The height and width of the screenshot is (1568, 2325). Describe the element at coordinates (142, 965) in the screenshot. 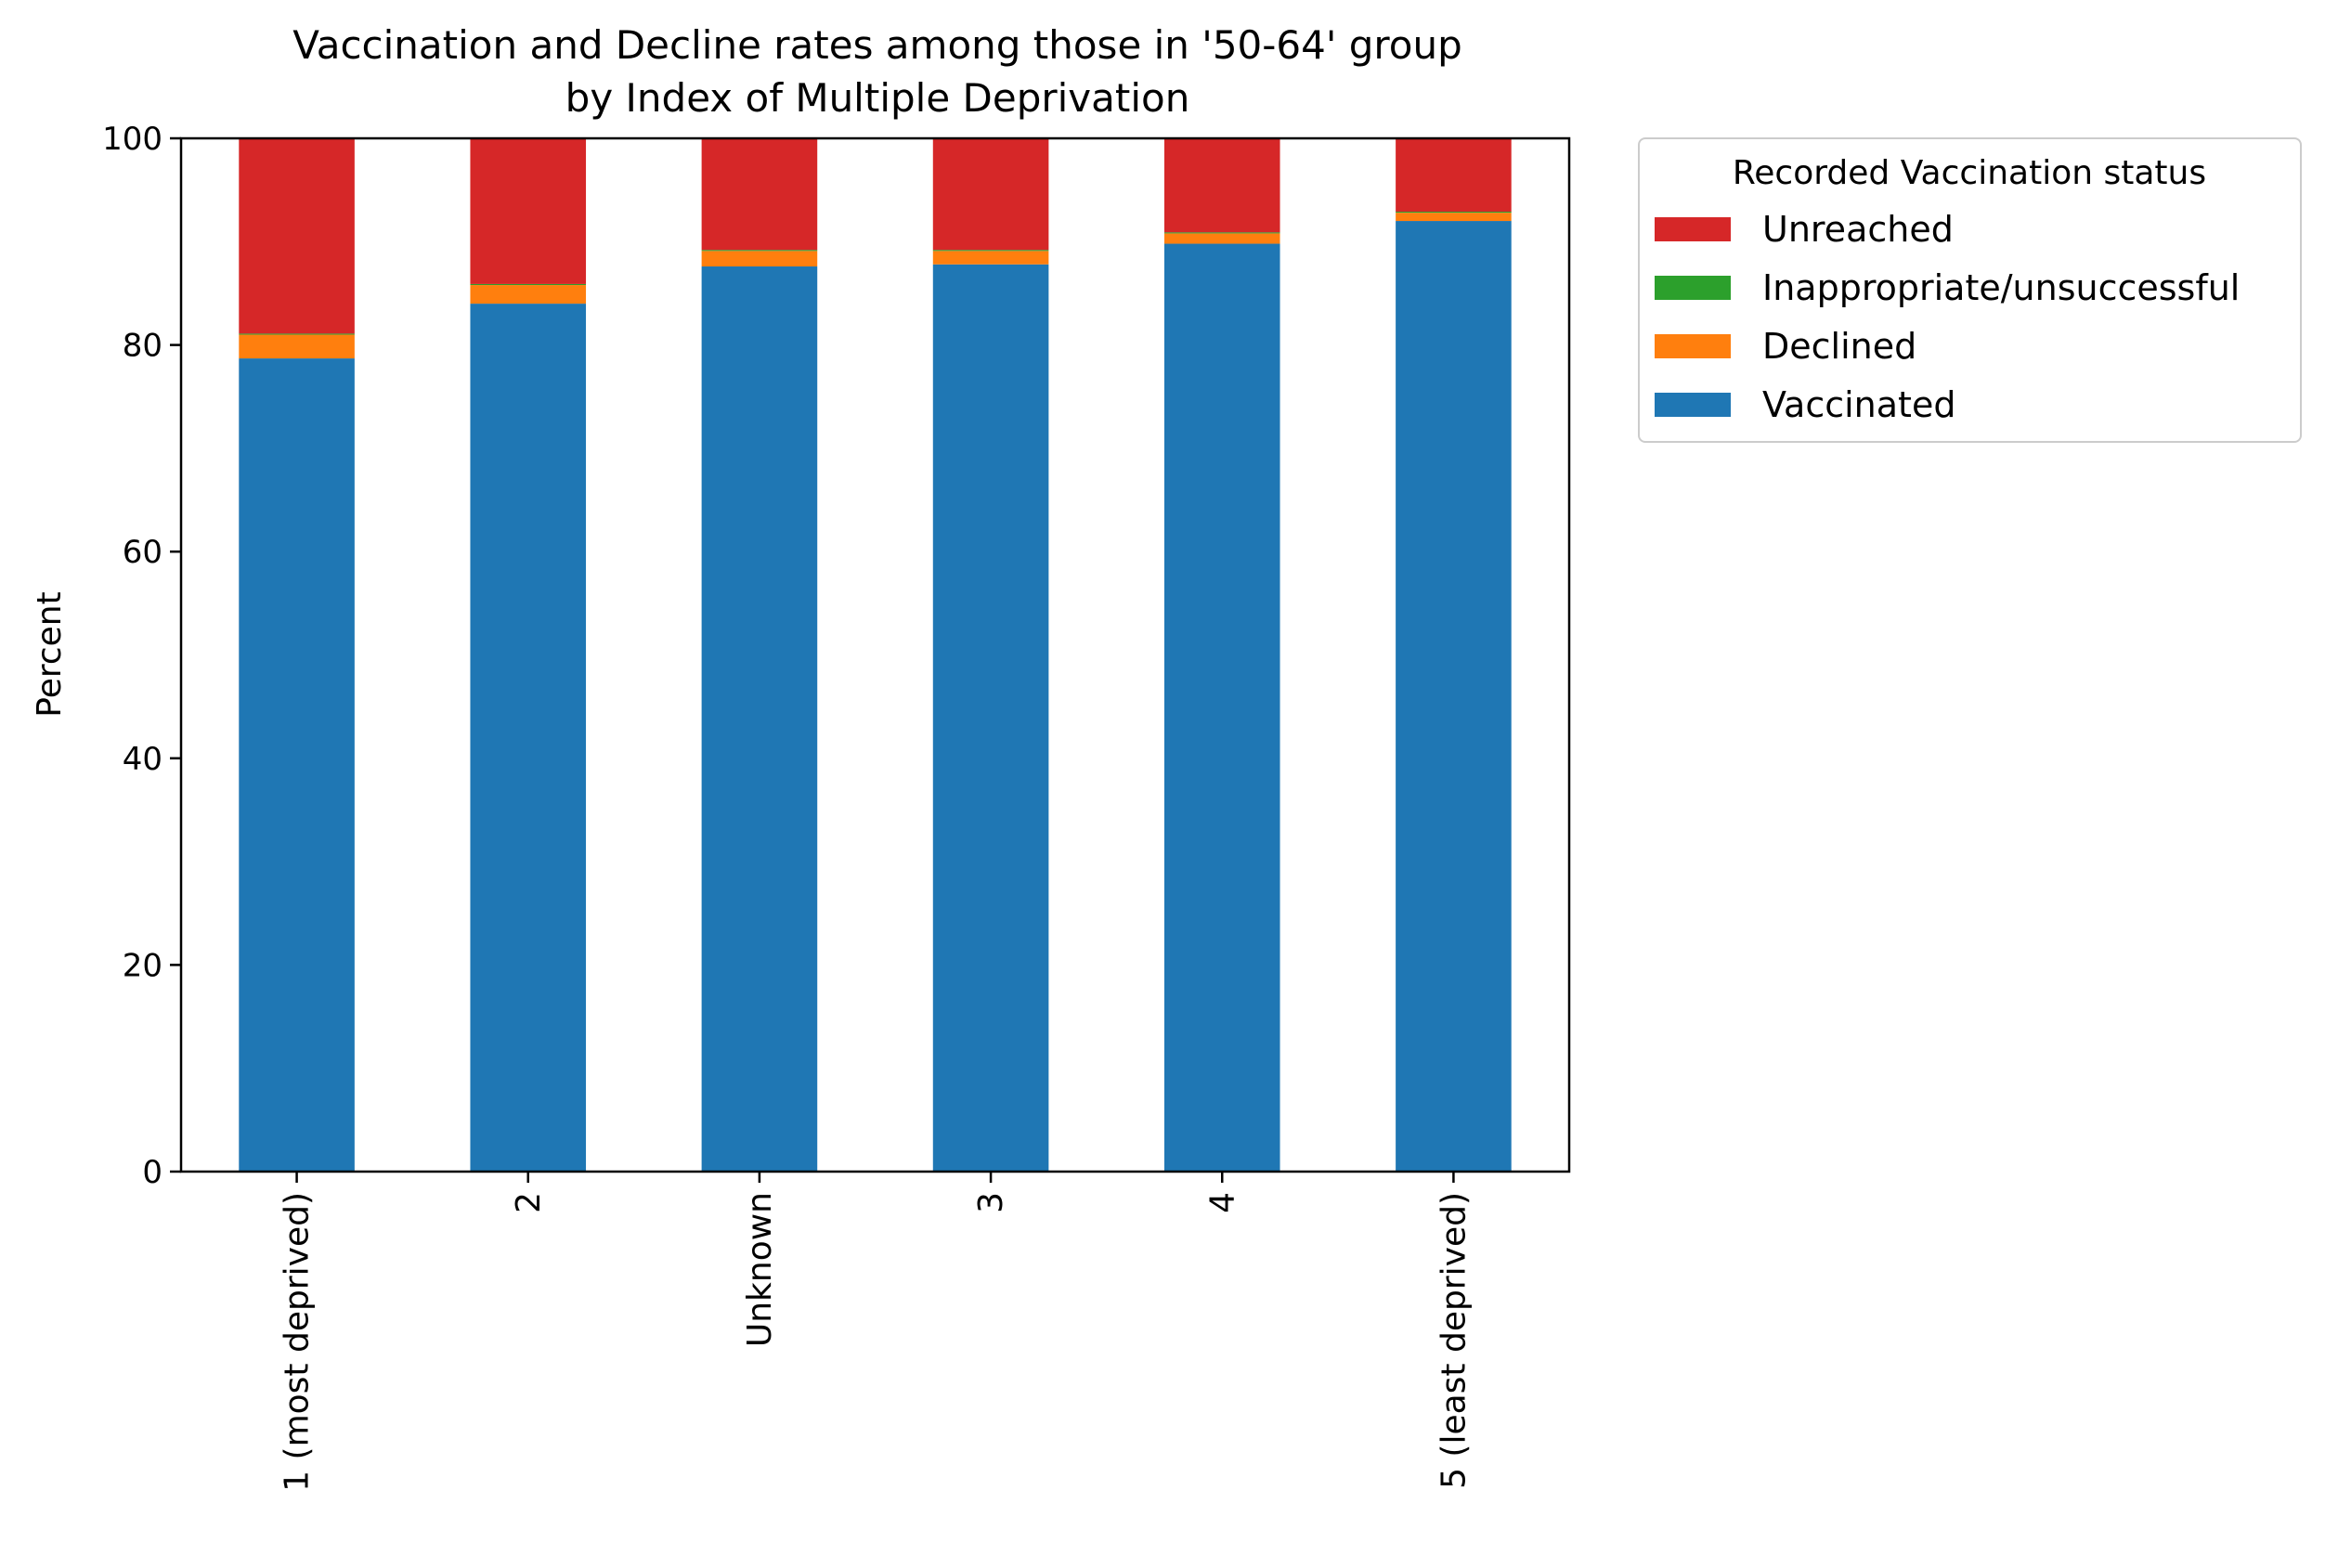

I see `y-tick-label-20: 20` at that location.